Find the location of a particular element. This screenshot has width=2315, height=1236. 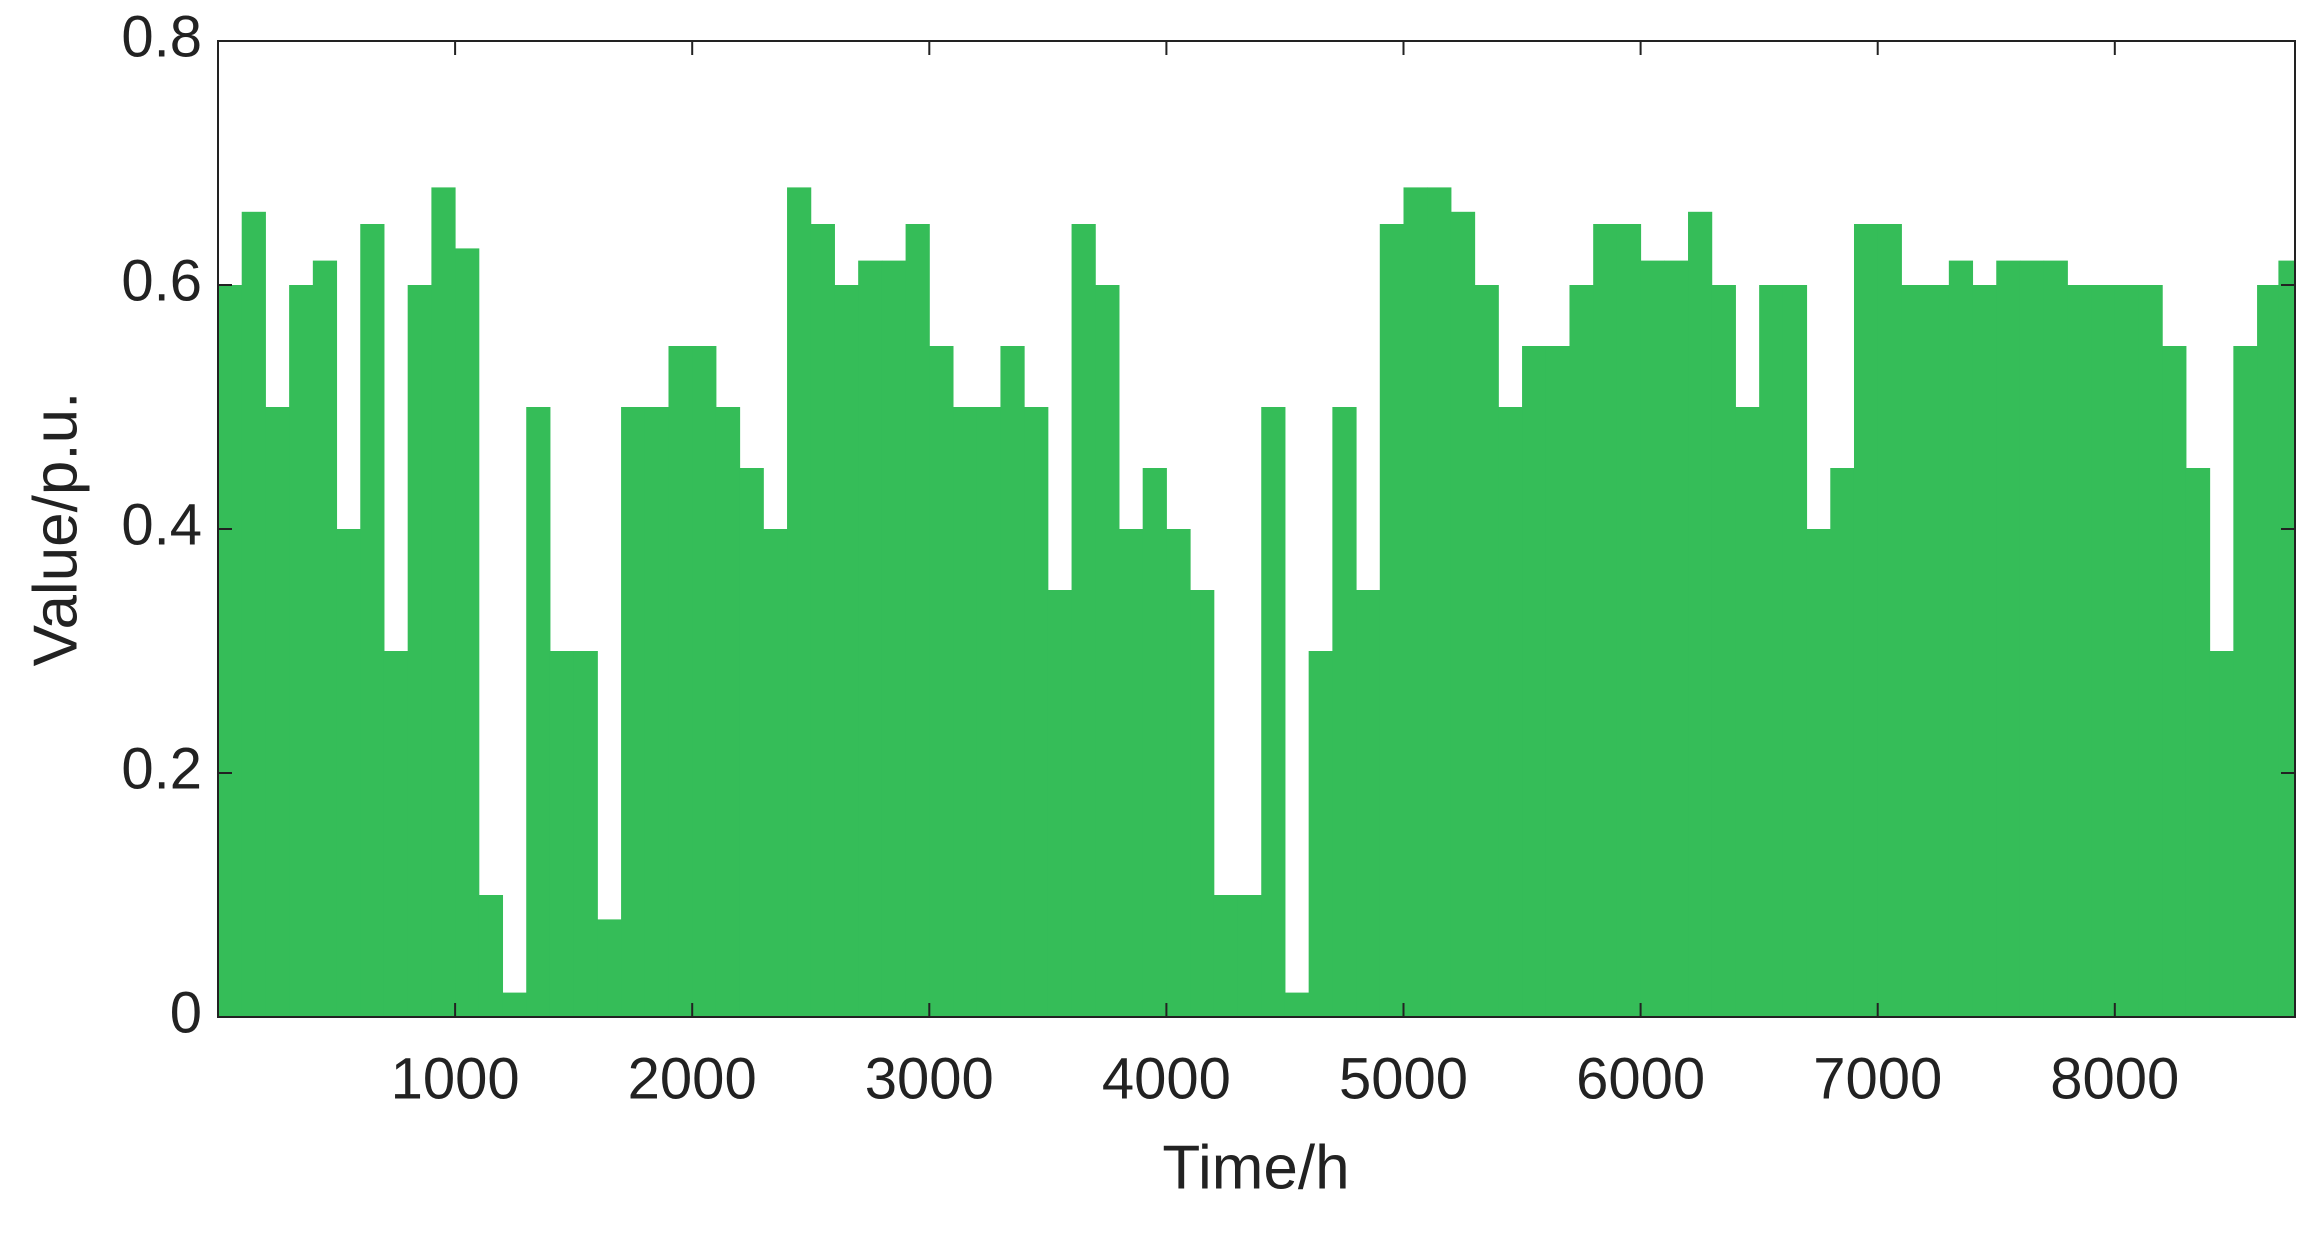

x-tick-label: 8000 is located at coordinates (2114, 1078).